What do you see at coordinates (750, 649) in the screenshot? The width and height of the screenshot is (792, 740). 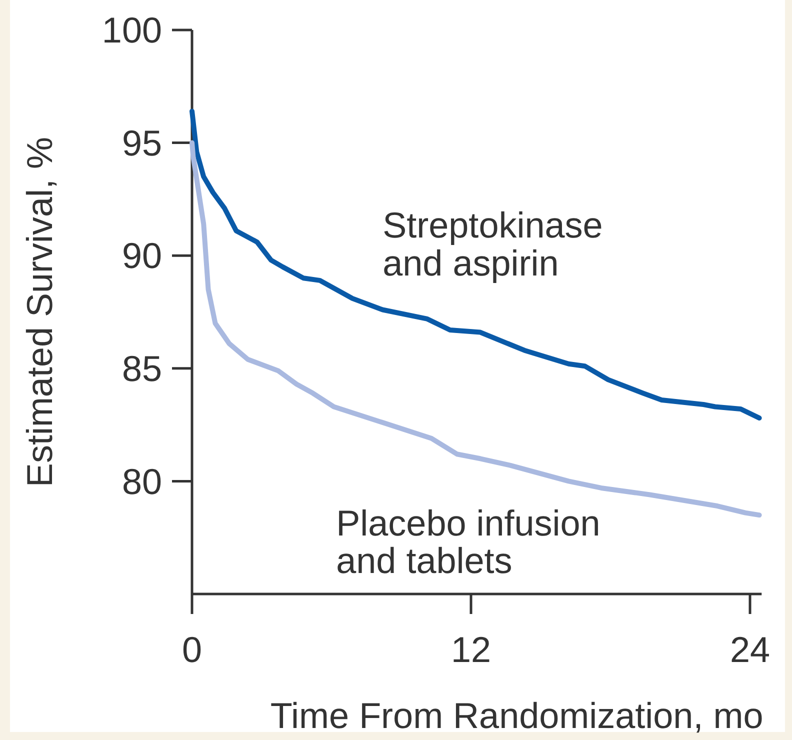 I see `x-tick-label: 24` at bounding box center [750, 649].